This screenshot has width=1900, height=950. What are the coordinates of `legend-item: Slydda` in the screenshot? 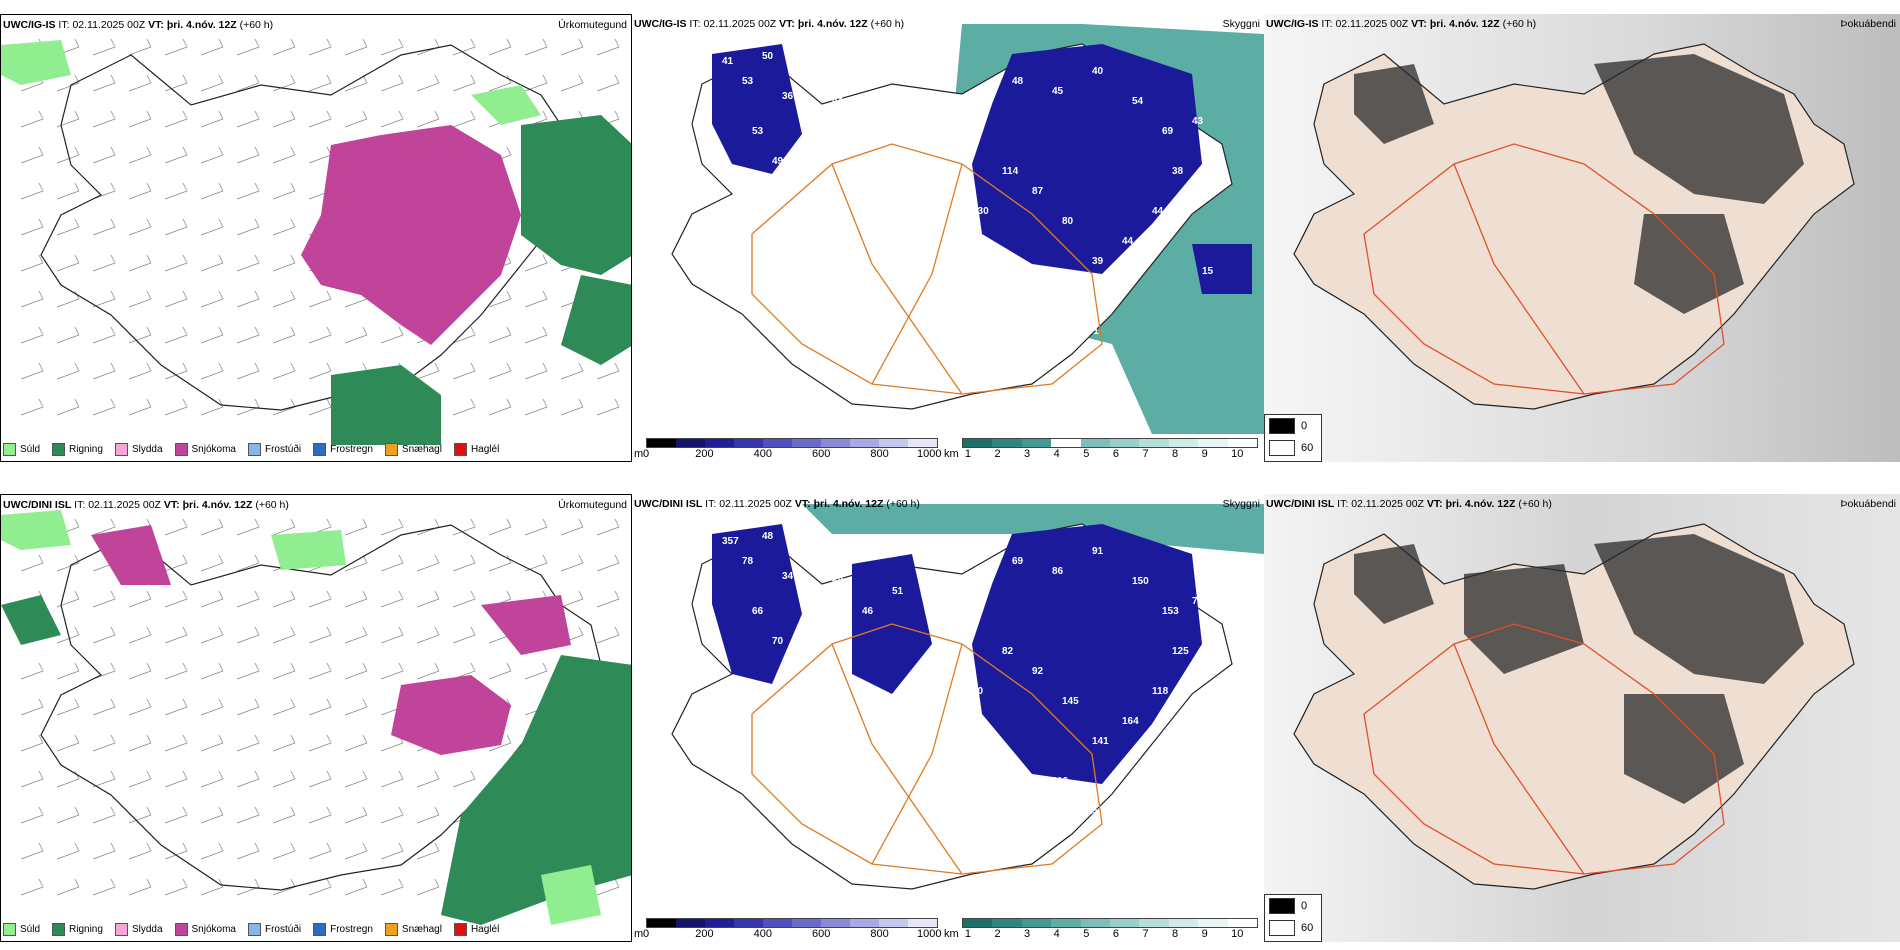 It's located at (138, 929).